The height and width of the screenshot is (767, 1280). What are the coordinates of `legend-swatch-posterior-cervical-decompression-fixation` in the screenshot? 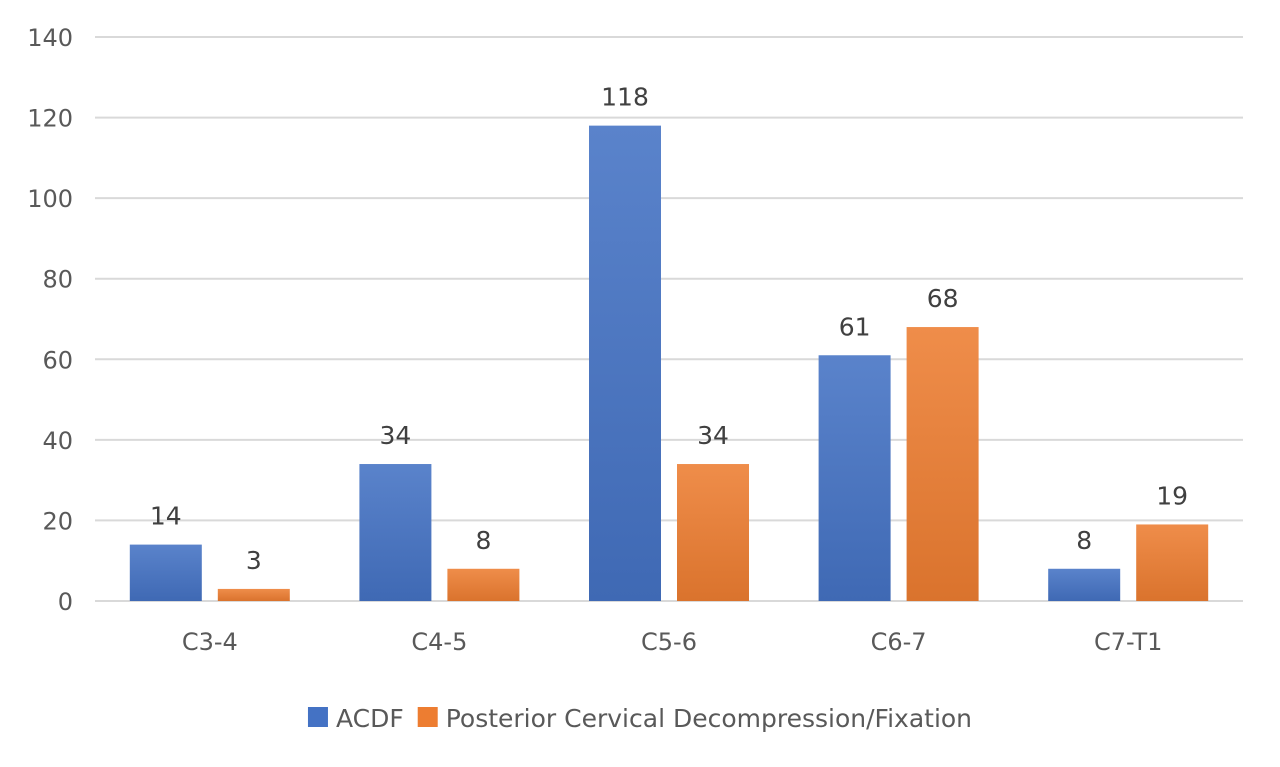 It's located at (427, 717).